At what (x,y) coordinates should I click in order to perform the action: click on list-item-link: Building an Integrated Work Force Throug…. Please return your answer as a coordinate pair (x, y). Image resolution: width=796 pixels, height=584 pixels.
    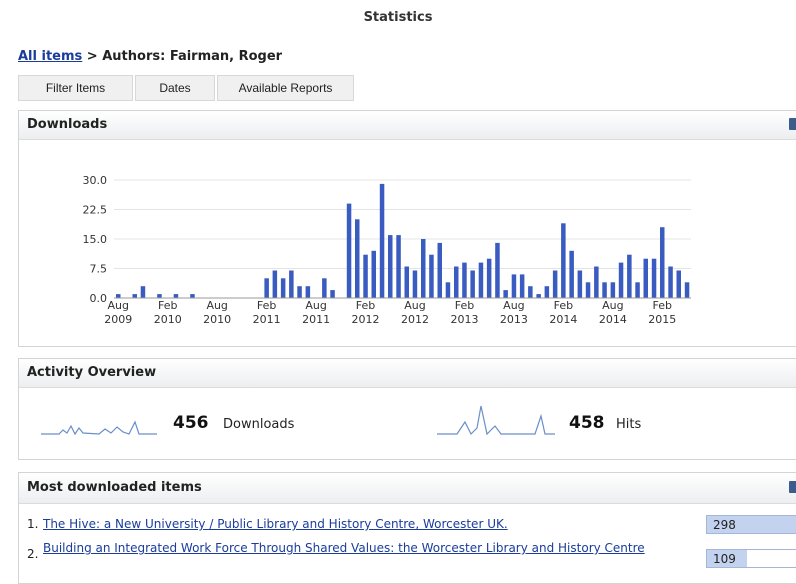
    Looking at the image, I should click on (344, 548).